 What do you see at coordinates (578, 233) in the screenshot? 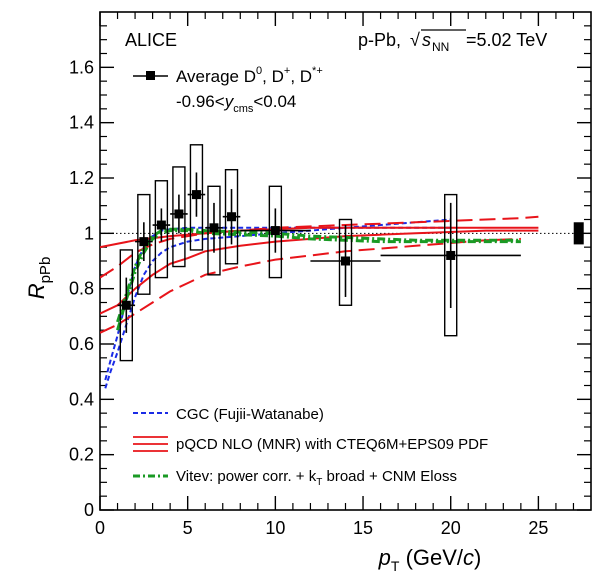
I see `normalization-uncertainty-box` at bounding box center [578, 233].